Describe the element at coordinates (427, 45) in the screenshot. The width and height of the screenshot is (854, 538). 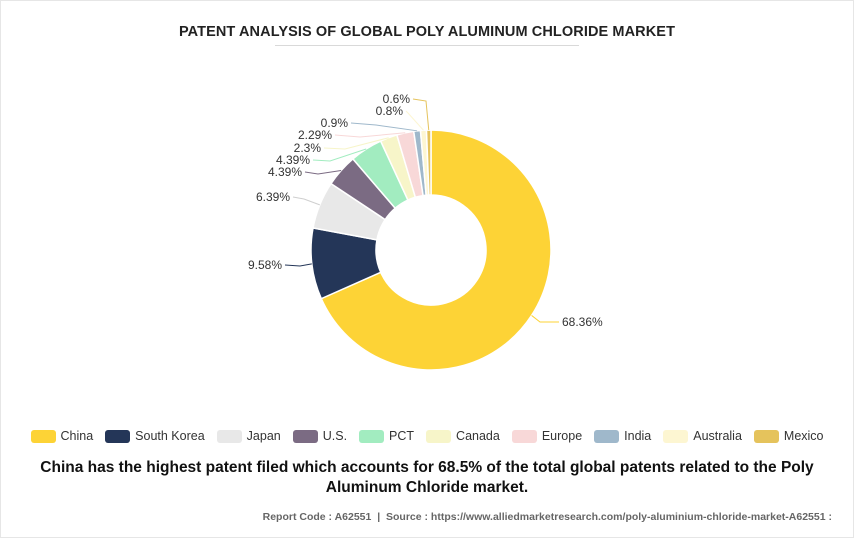
I see `title-divider` at that location.